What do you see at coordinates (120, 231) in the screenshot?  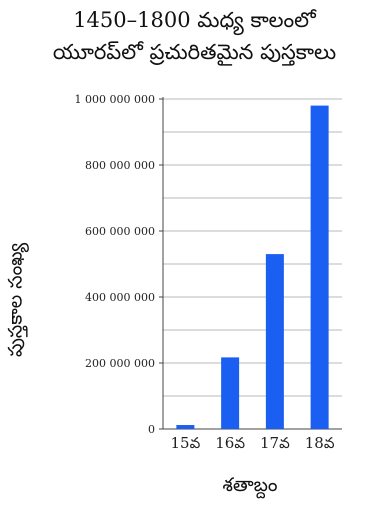 I see `y-tick-label: 600 000 000` at bounding box center [120, 231].